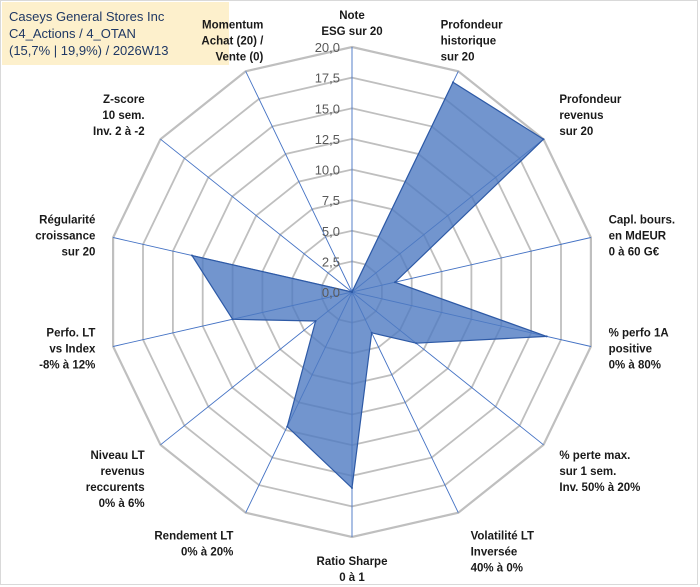  I want to click on axis-label-12-line-1: Régularité, so click(67, 220).